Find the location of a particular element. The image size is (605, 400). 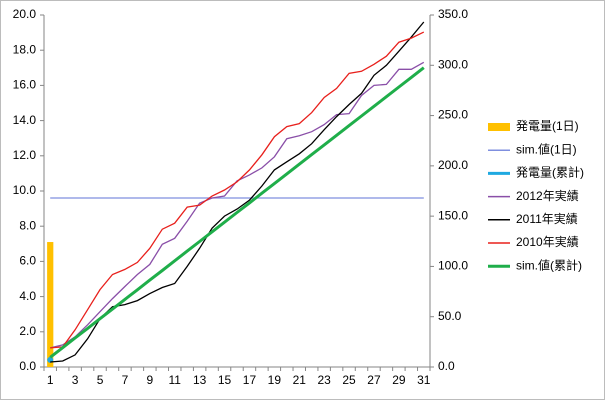

x-tick-label: 21 is located at coordinates (300, 380).